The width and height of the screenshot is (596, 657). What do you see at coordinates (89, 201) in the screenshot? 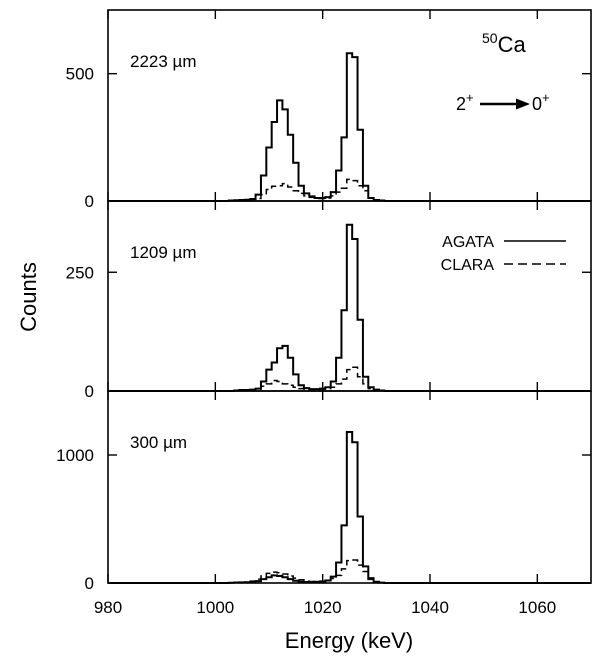
I see `y-tick-label-top-0: 0` at bounding box center [89, 201].